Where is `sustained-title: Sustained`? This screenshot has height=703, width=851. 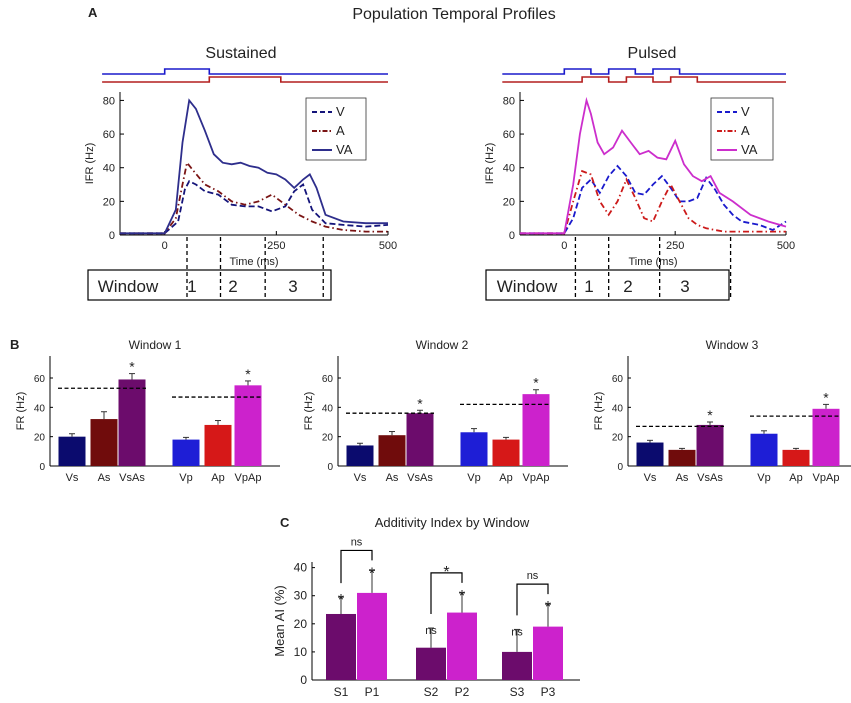
sustained-title: Sustained is located at coordinates (240, 53).